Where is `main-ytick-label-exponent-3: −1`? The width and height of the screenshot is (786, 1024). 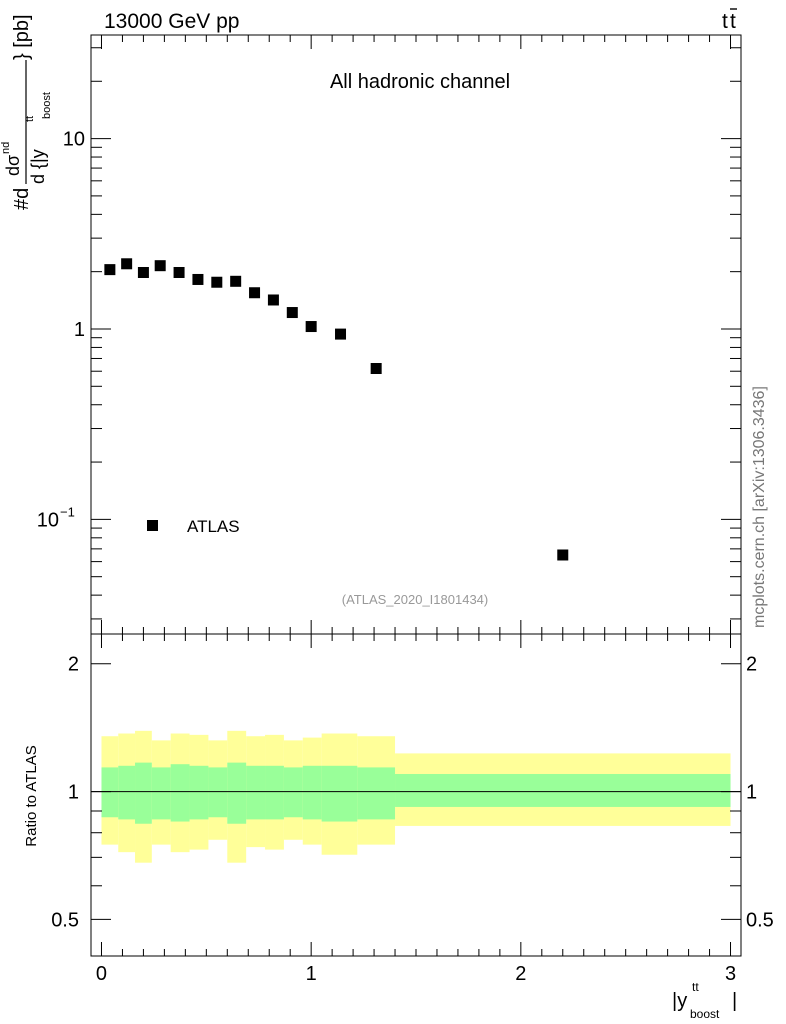 main-ytick-label-exponent-3: −1 is located at coordinates (67, 511).